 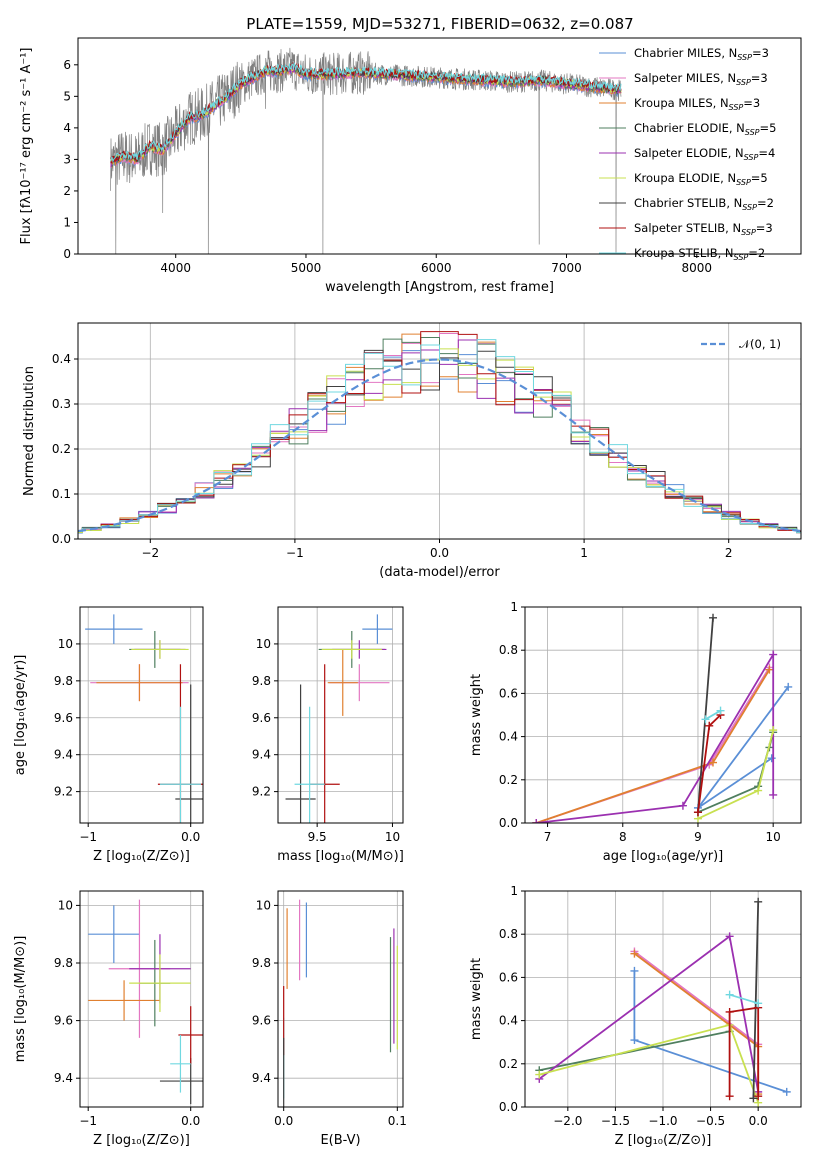 I want to click on legend-label: 𝒩(0, 1), so click(x=760, y=344).